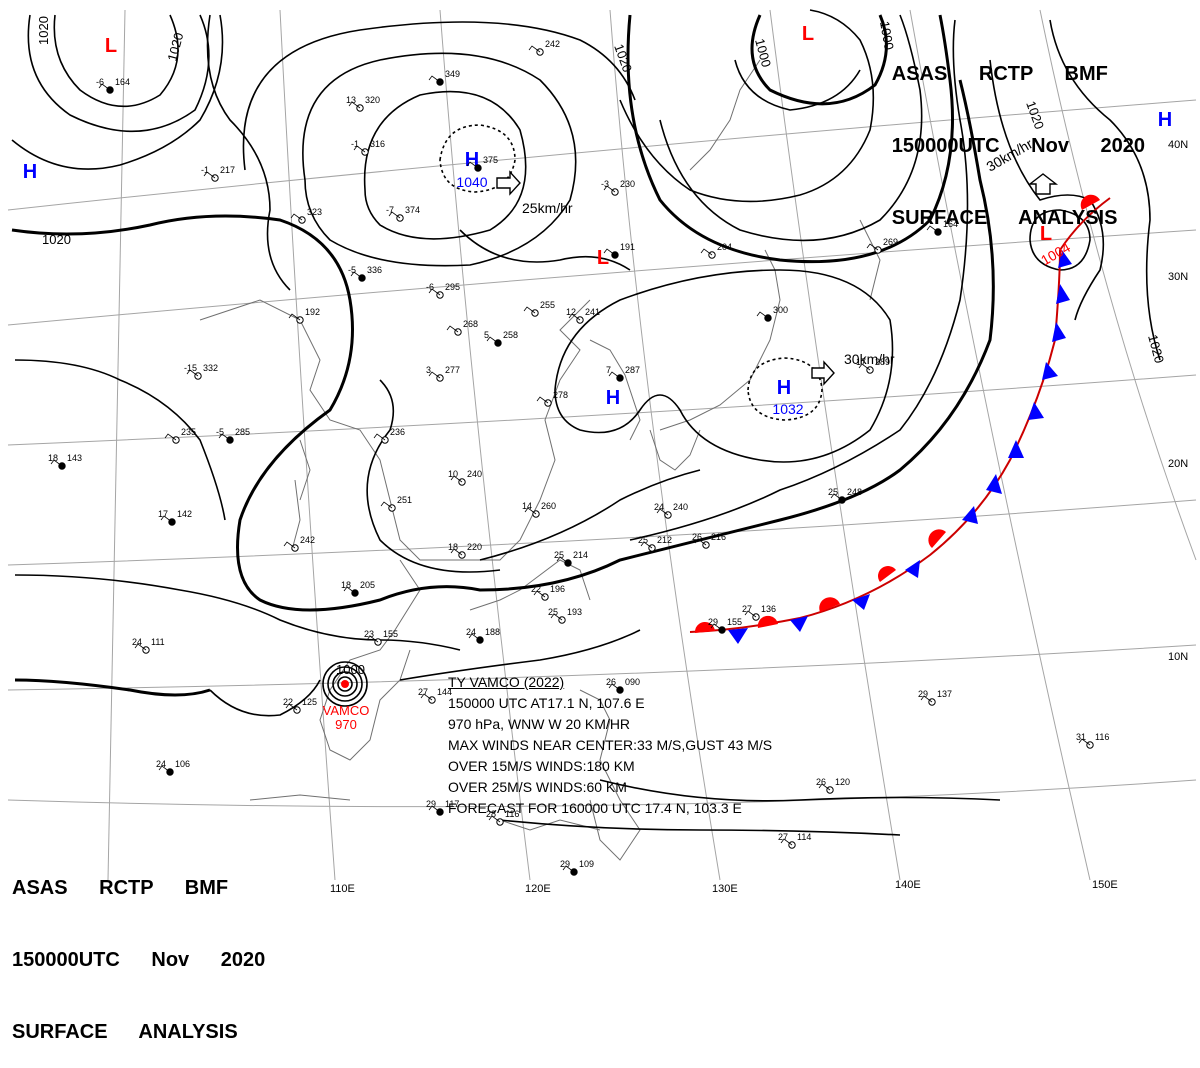  I want to click on station-plot: 22 196, so click(548, 592).